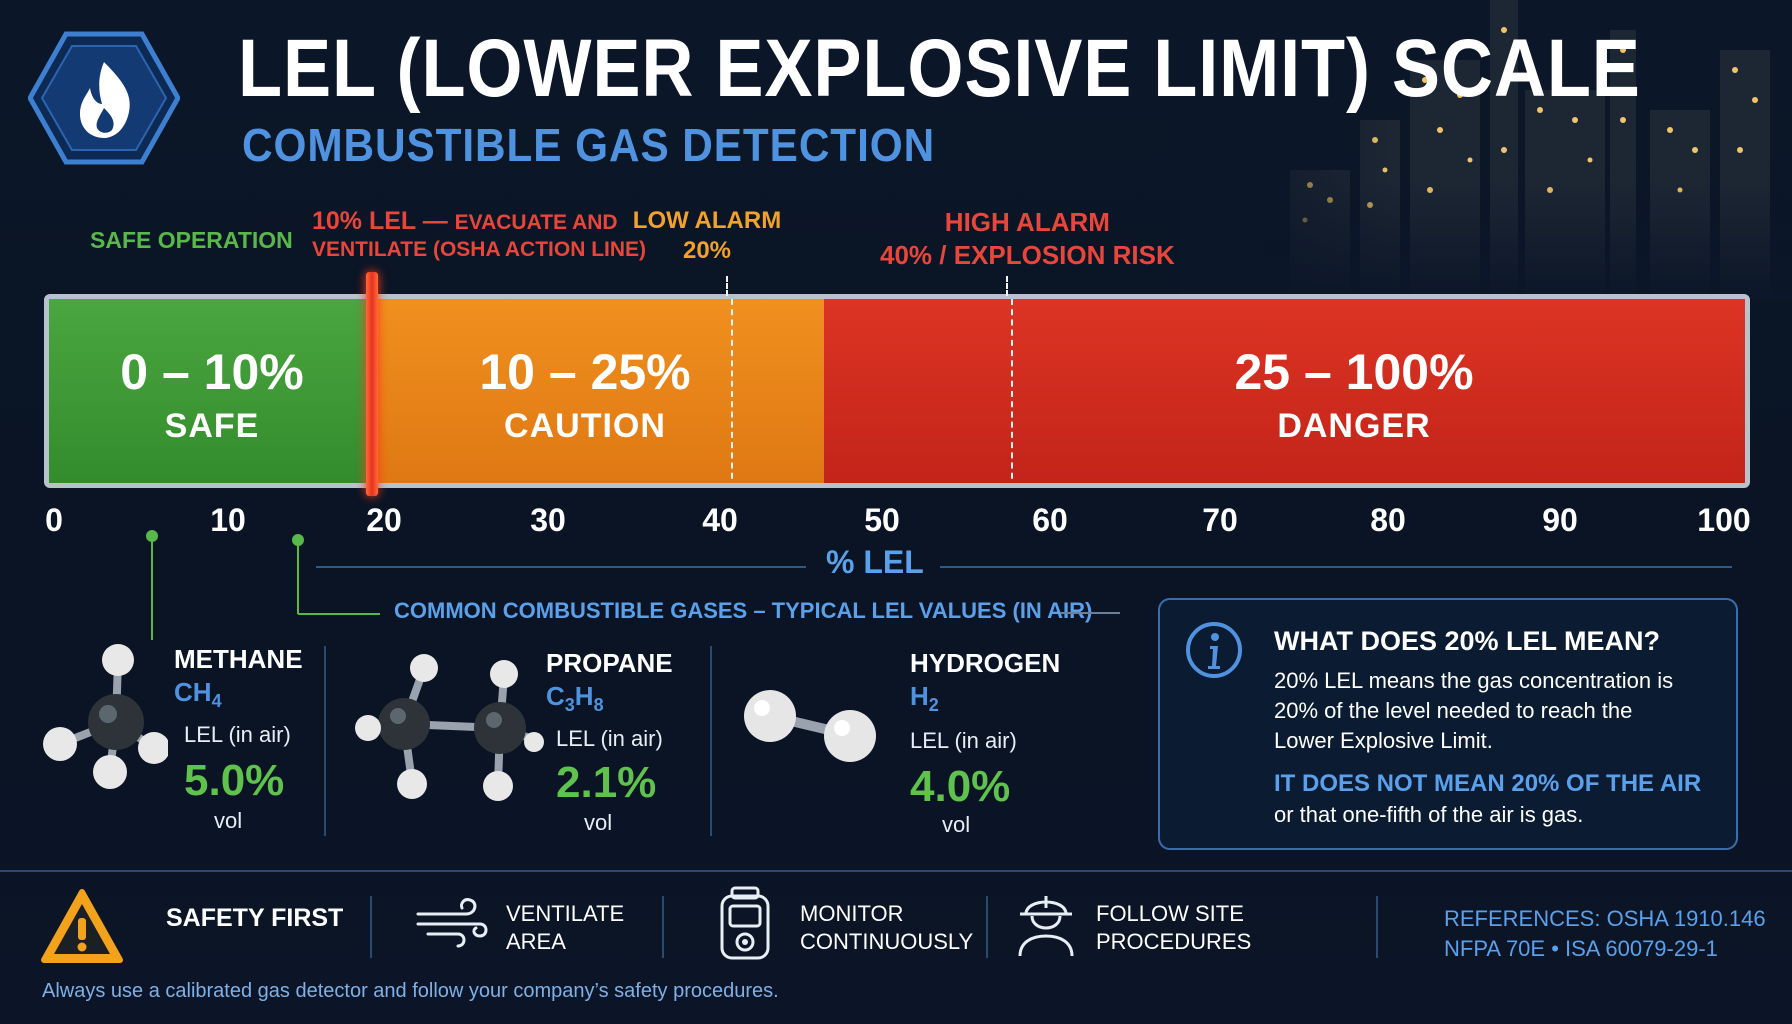  Describe the element at coordinates (727, 286) in the screenshot. I see `low-alarm-marker-top` at that location.